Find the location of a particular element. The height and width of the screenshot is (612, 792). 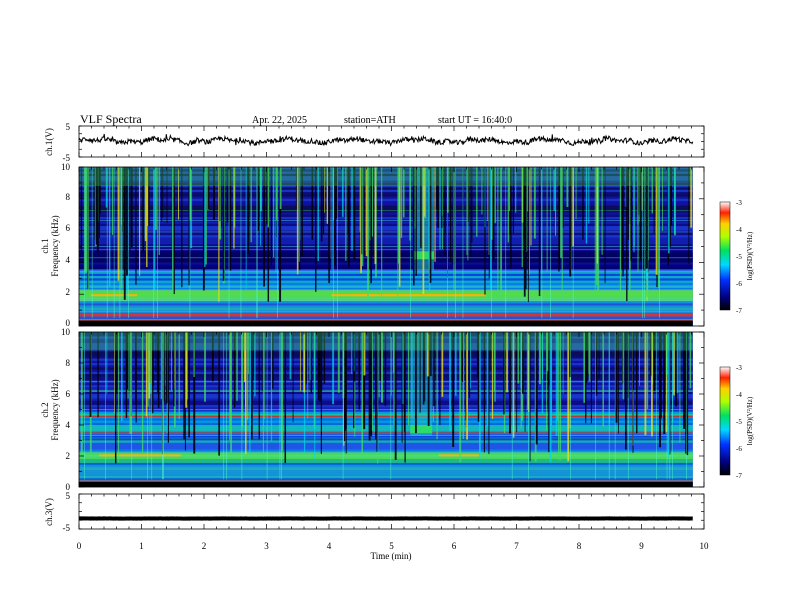

ch2-ytick-10: 10 is located at coordinates (66, 332).